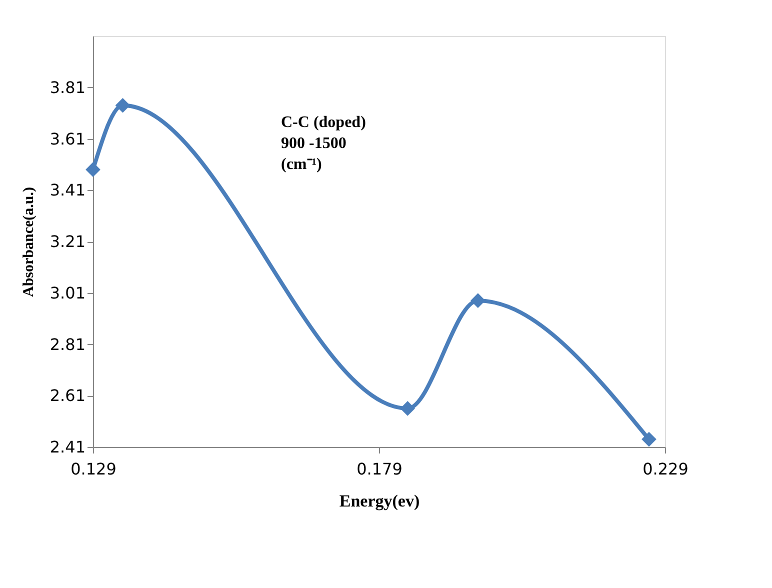 This screenshot has height=588, width=772. Describe the element at coordinates (68, 138) in the screenshot. I see `y-tick-label: 3.61` at that location.